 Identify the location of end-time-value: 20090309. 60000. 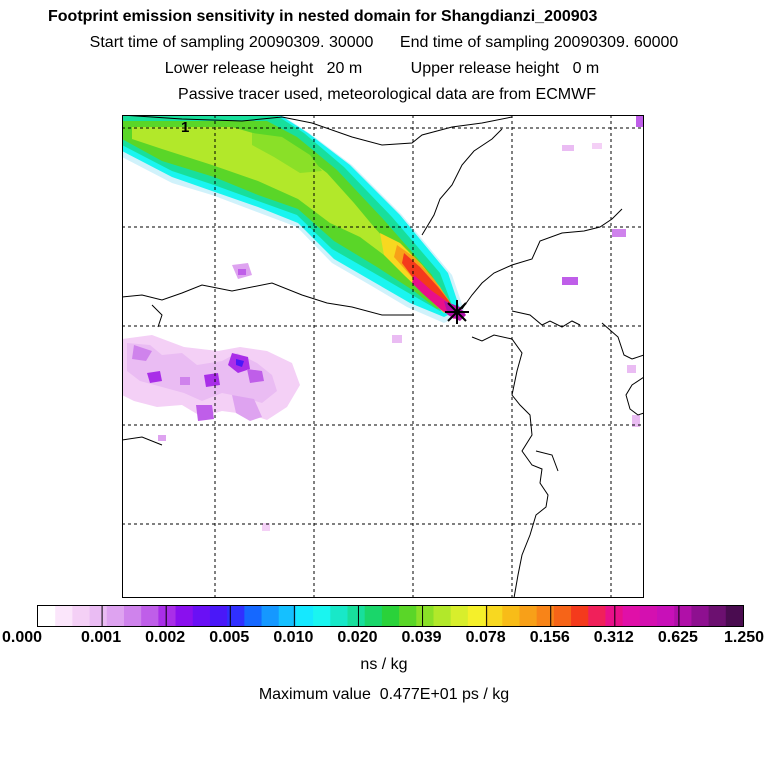
(616, 42).